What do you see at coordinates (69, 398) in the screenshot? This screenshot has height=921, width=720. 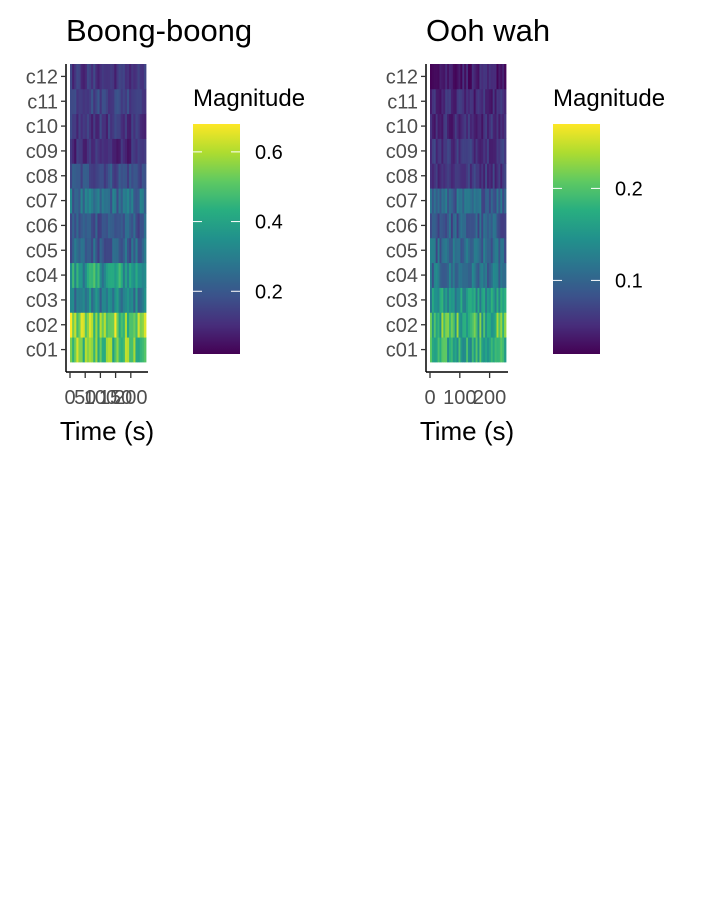 I see `x-tick-label: 0` at bounding box center [69, 398].